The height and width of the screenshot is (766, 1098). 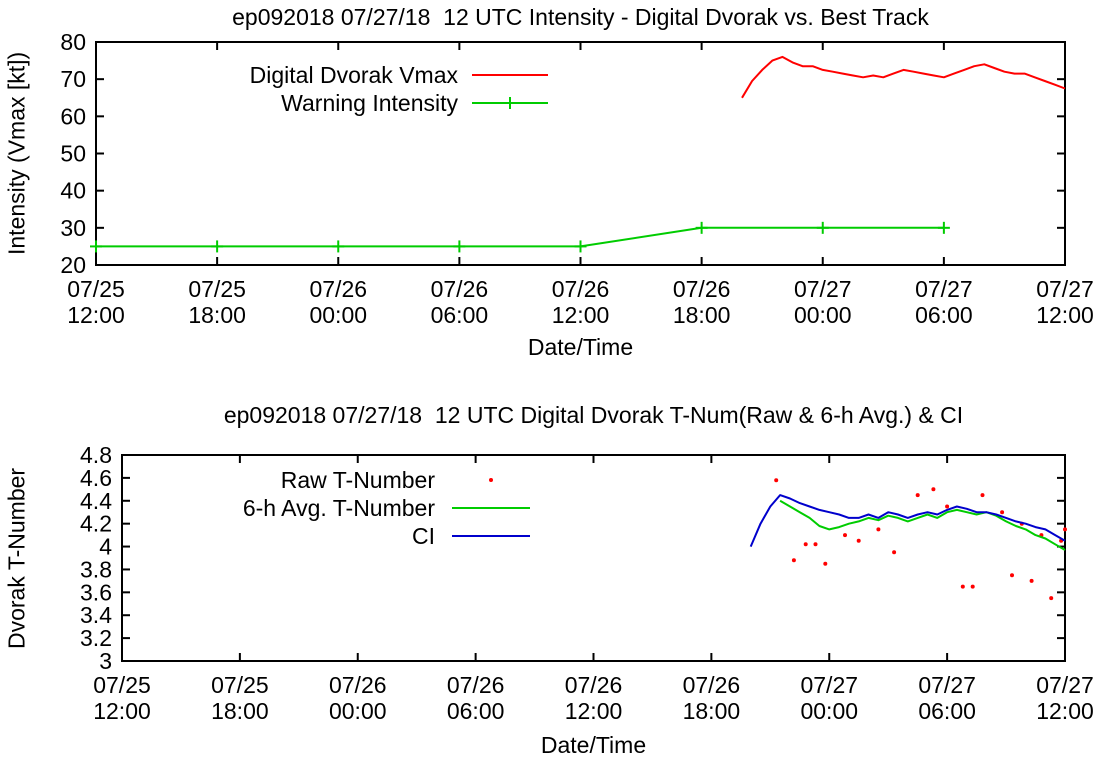 What do you see at coordinates (96, 478) in the screenshot?
I see `y-tick-label: 4.6` at bounding box center [96, 478].